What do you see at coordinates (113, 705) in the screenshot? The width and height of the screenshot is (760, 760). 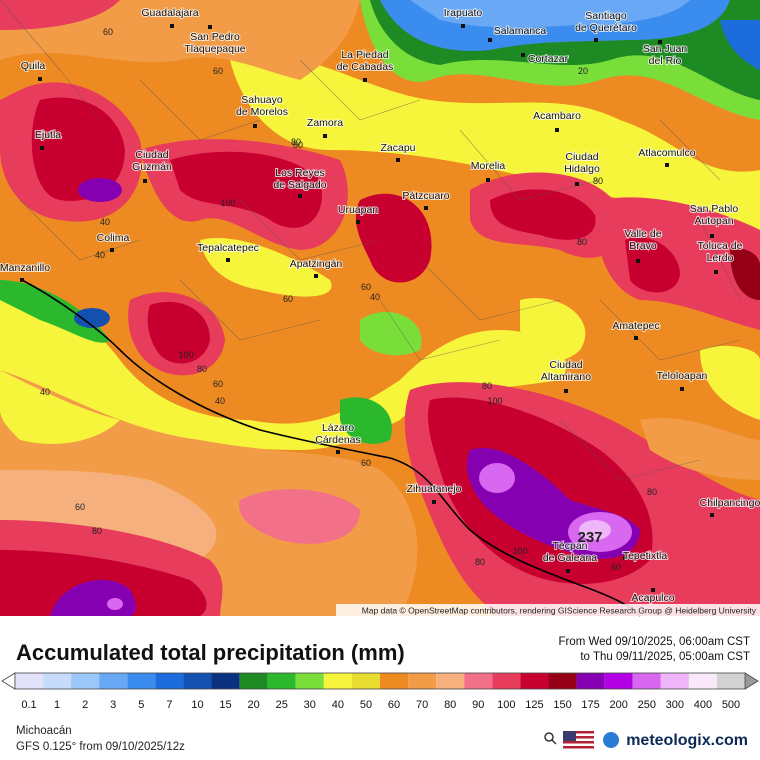 I see `scale-label: 3` at bounding box center [113, 705].